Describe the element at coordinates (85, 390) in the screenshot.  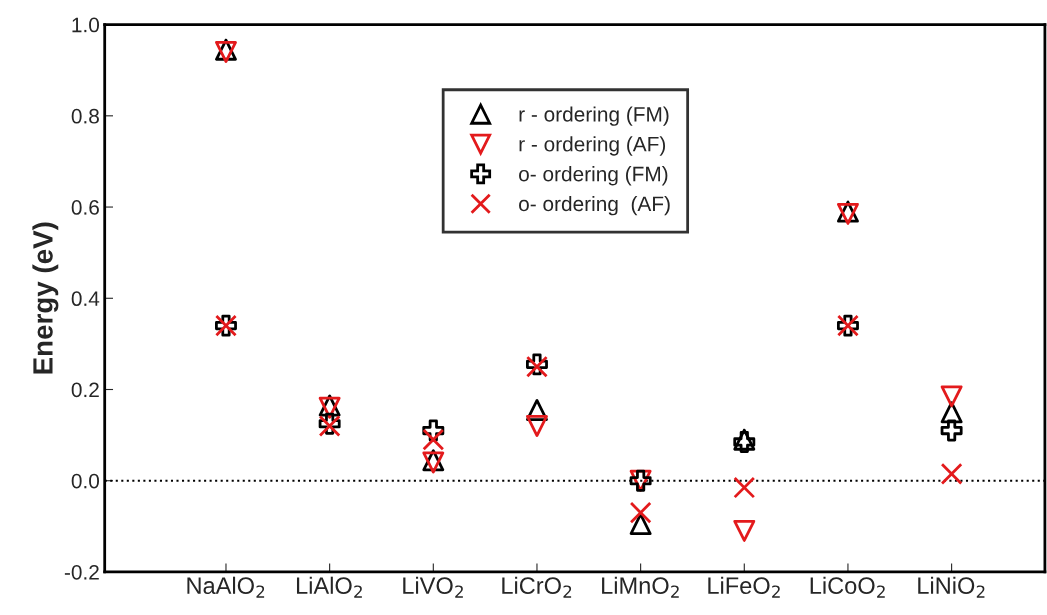
I see `y-tick-label: 0.2` at that location.